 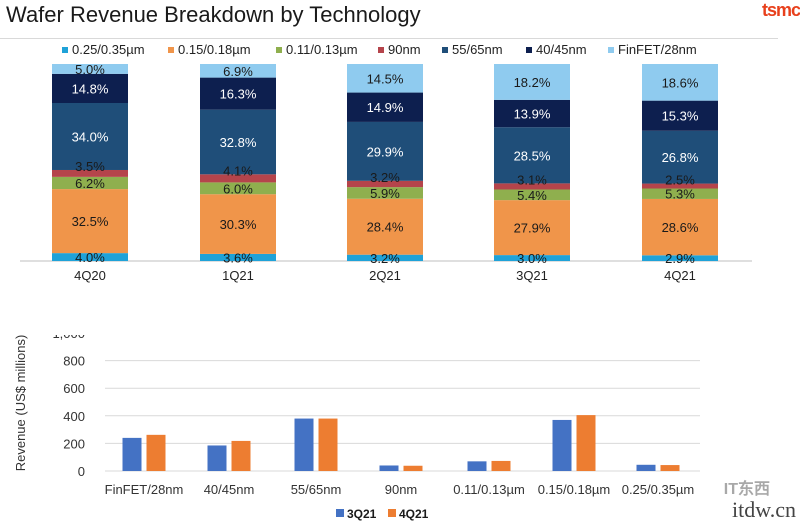 What do you see at coordinates (229, 489) in the screenshot?
I see `x-tick-40-45nm: 40/45nm` at bounding box center [229, 489].